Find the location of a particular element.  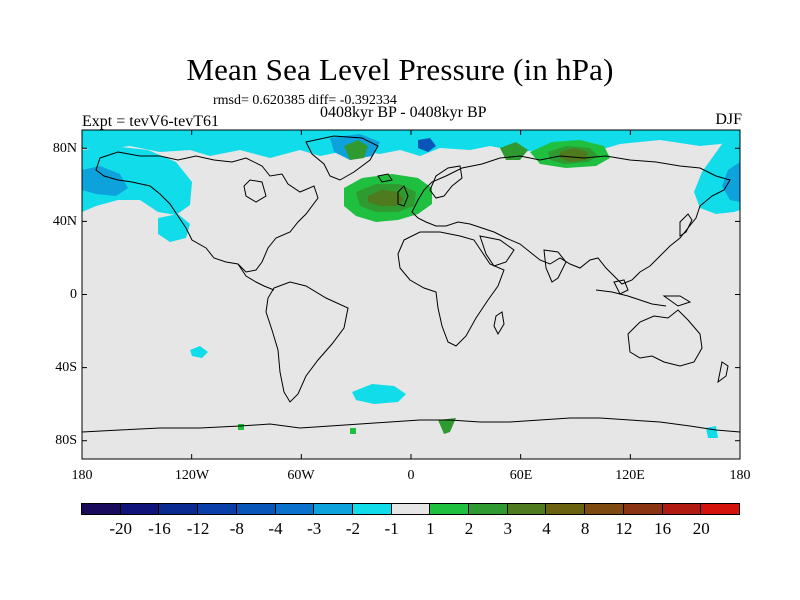

colorbar-label: 20 is located at coordinates (701, 528).